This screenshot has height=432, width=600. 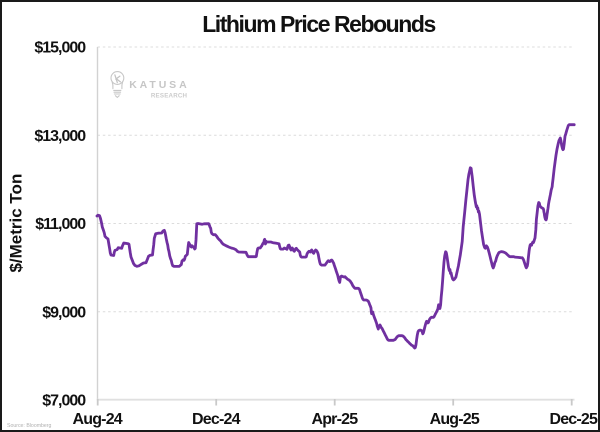 What do you see at coordinates (318, 24) in the screenshot?
I see `svg-text: Lithium Price Rebounds` at bounding box center [318, 24].